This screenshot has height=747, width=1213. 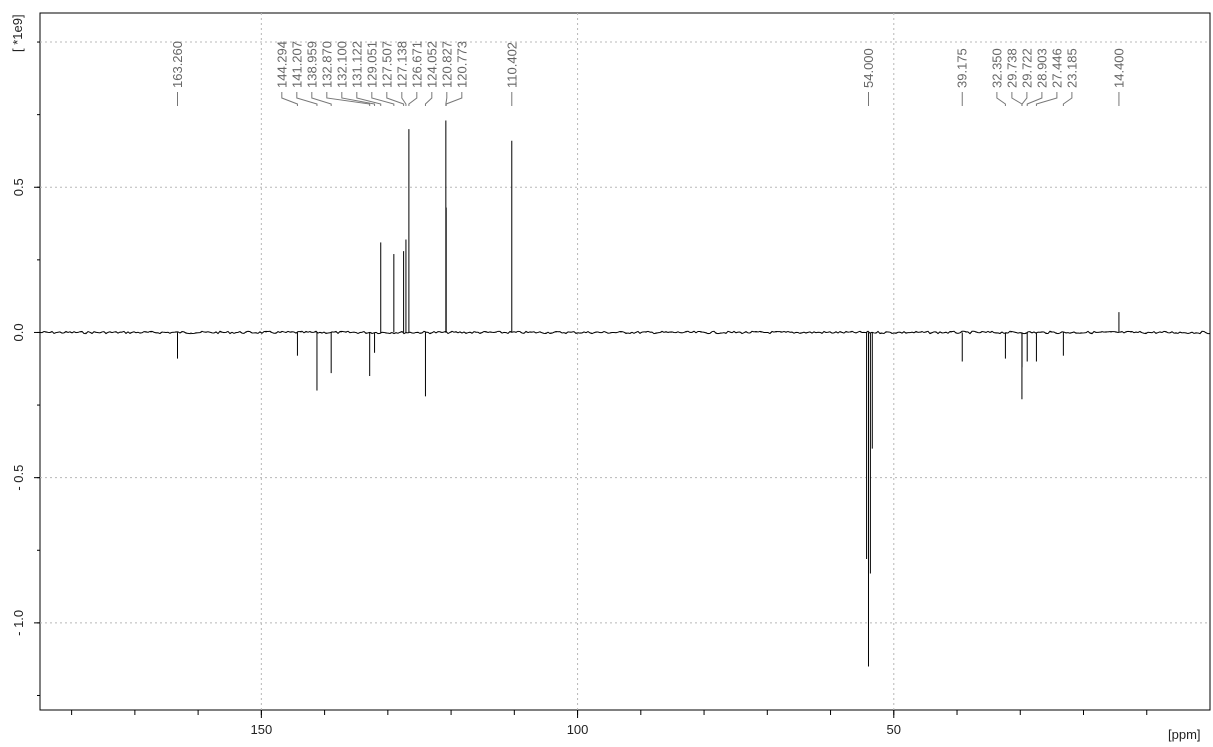 What do you see at coordinates (1056, 68) in the screenshot?
I see `peak-label: 27.446` at bounding box center [1056, 68].